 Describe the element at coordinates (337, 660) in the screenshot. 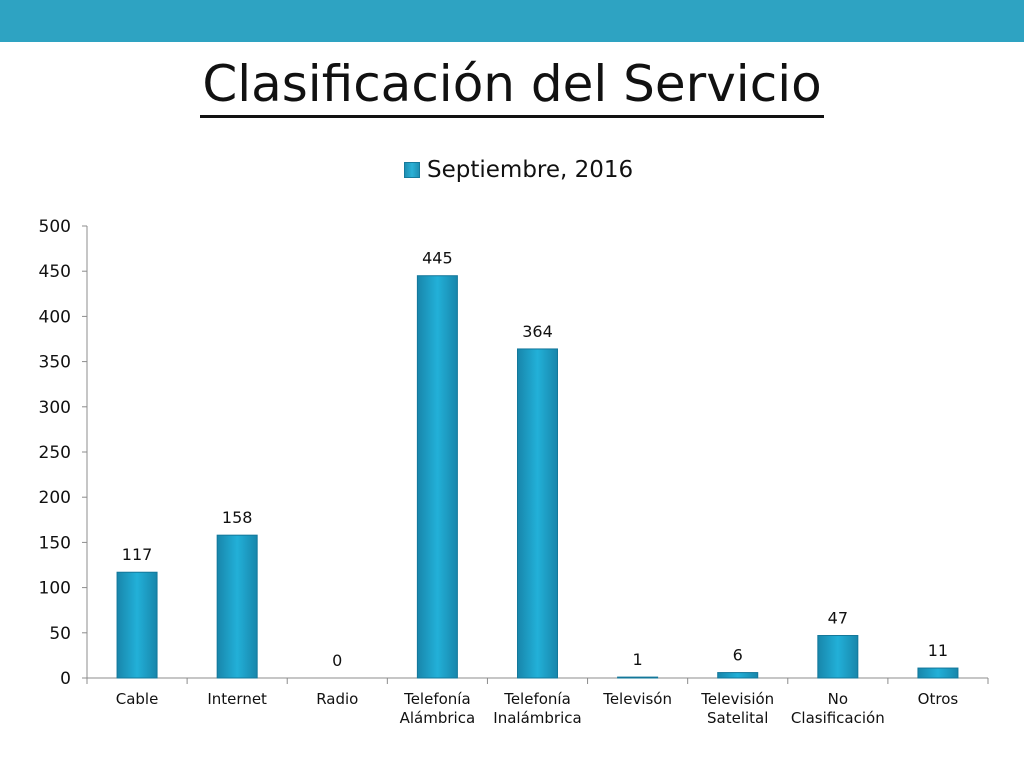

I see `data-label: 0` at that location.